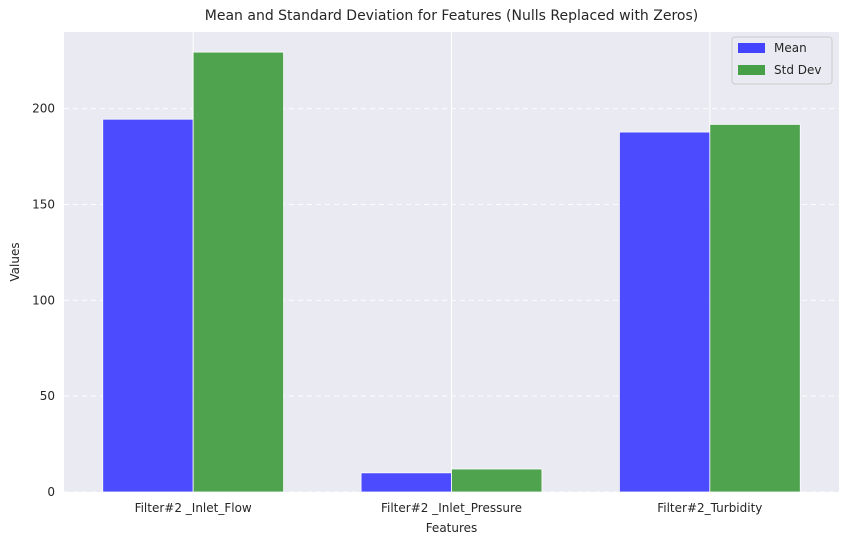 The image size is (847, 549). Describe the element at coordinates (751, 70) in the screenshot. I see `legend-swatch-std-dev` at that location.